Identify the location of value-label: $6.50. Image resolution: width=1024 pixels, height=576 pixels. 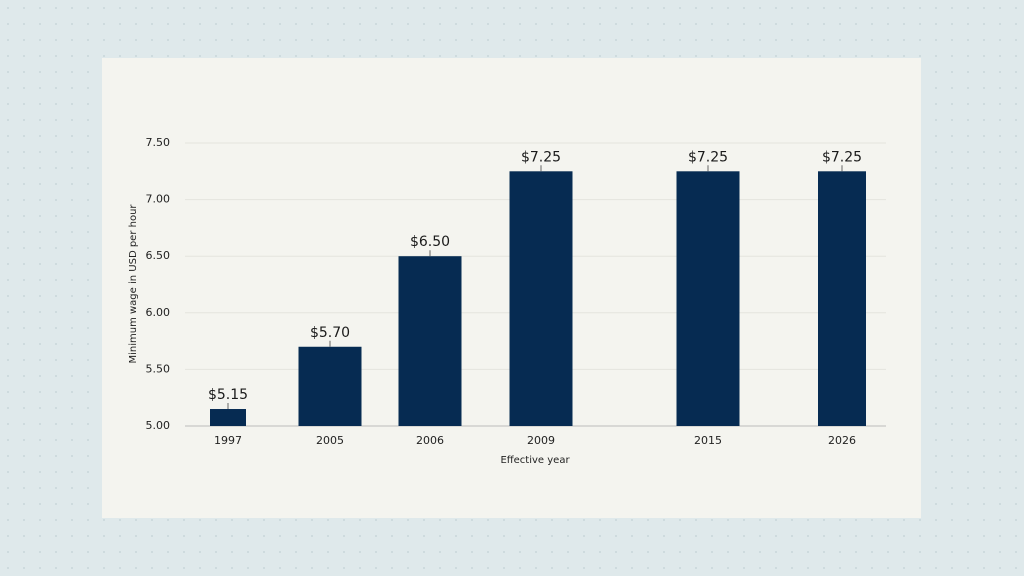
(430, 242).